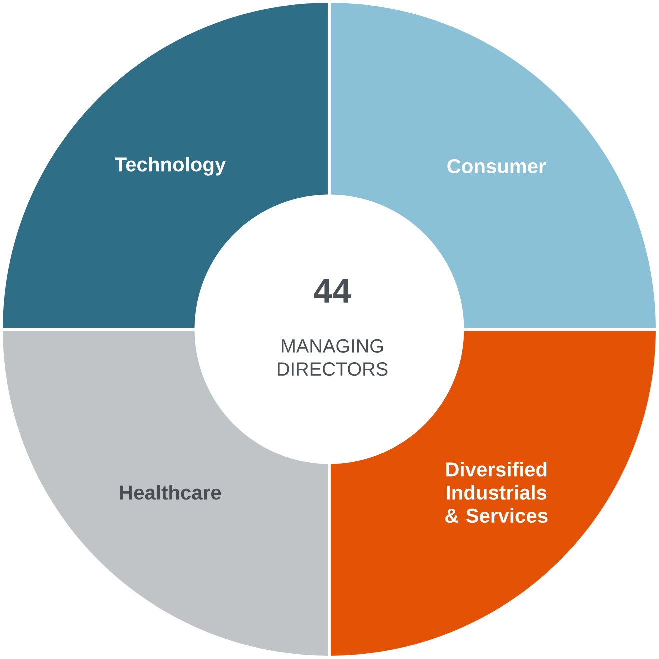 The height and width of the screenshot is (659, 659). Describe the element at coordinates (497, 166) in the screenshot. I see `slice-label: Consumer` at that location.